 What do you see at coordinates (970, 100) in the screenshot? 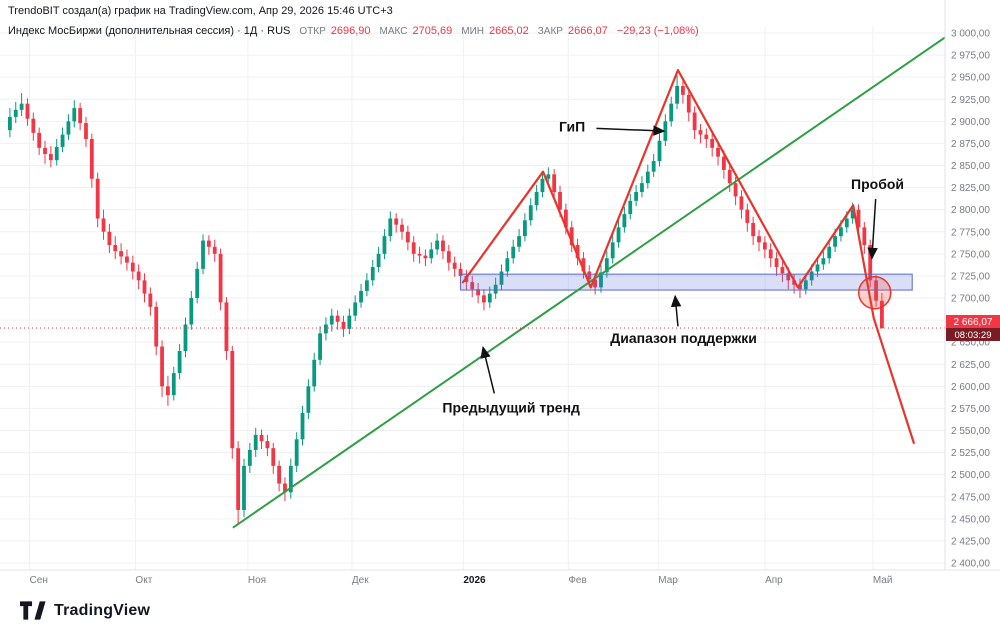
I see `y-axis-label: 2 925,00` at bounding box center [970, 100].